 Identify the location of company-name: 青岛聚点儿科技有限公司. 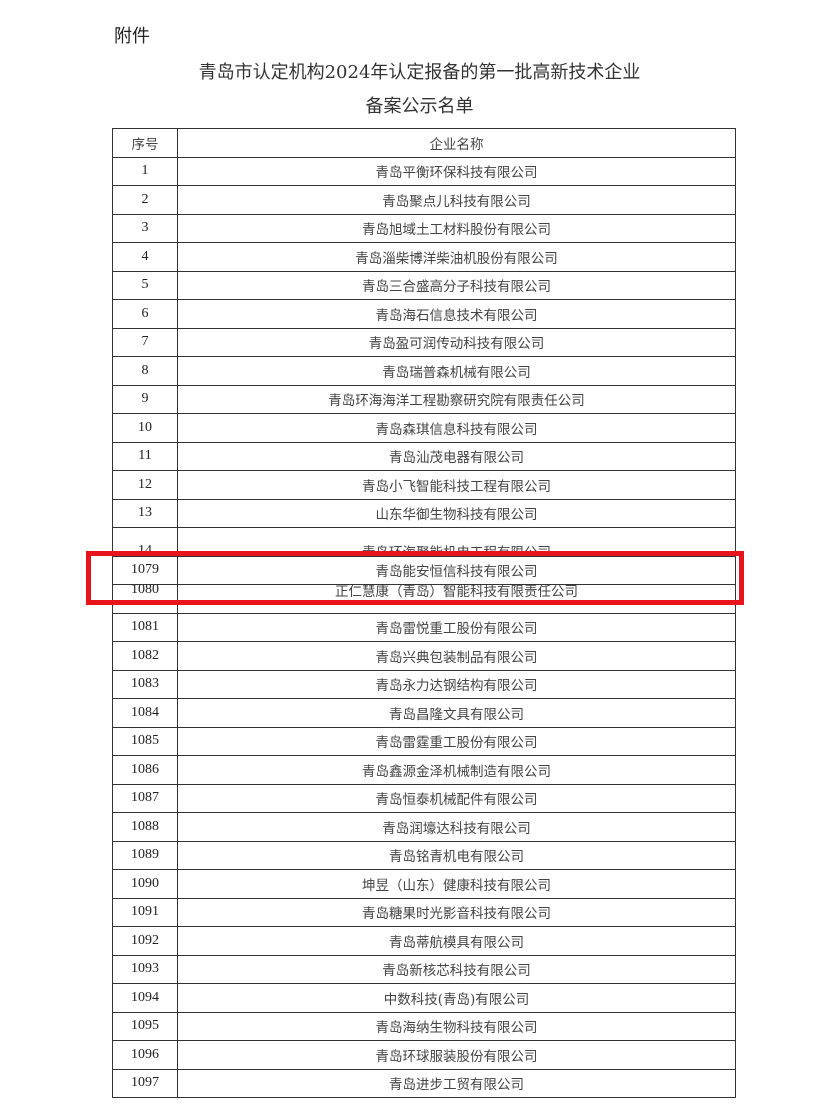
(456, 200).